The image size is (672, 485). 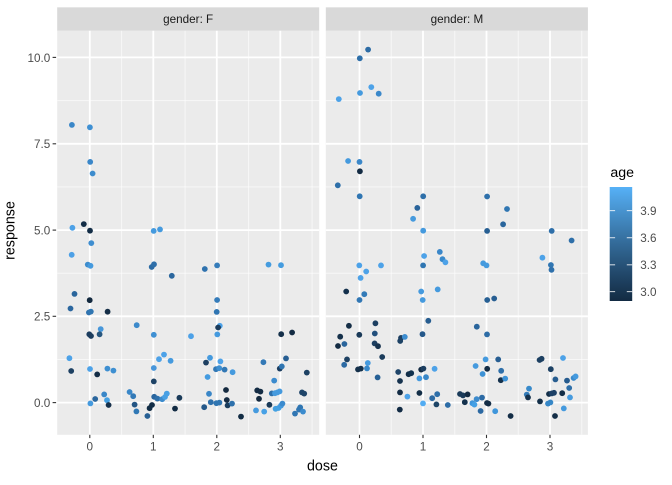 I want to click on svg-text: 3.3, so click(x=648, y=265).